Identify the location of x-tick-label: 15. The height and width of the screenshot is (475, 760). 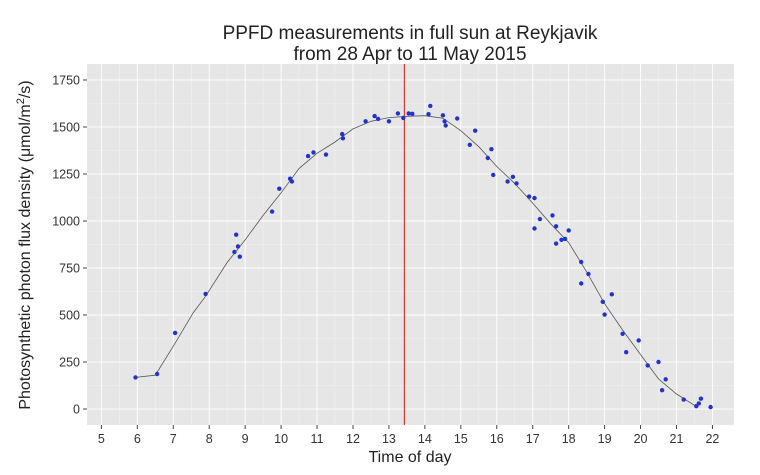
(461, 439).